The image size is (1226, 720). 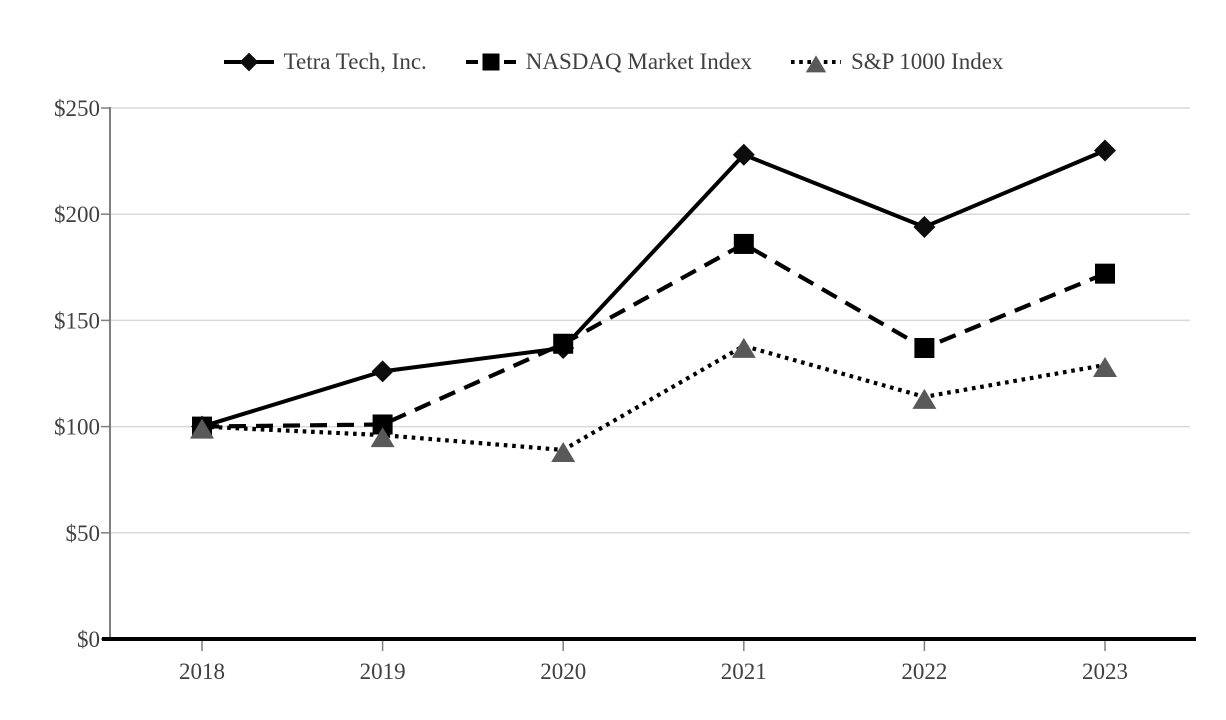 What do you see at coordinates (248, 62) in the screenshot?
I see `diamond-solid-line-icon` at bounding box center [248, 62].